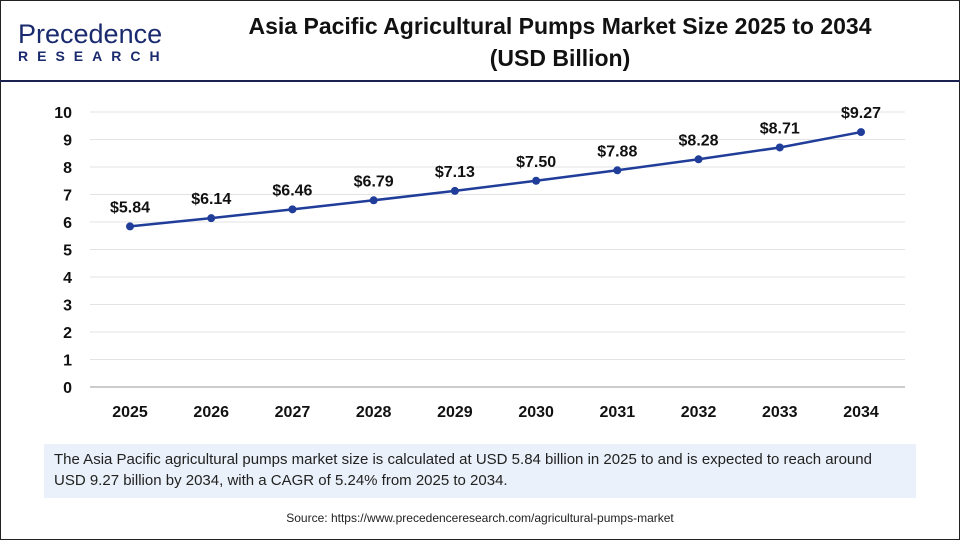  Describe the element at coordinates (67, 306) in the screenshot. I see `y-tick-label: 3` at that location.